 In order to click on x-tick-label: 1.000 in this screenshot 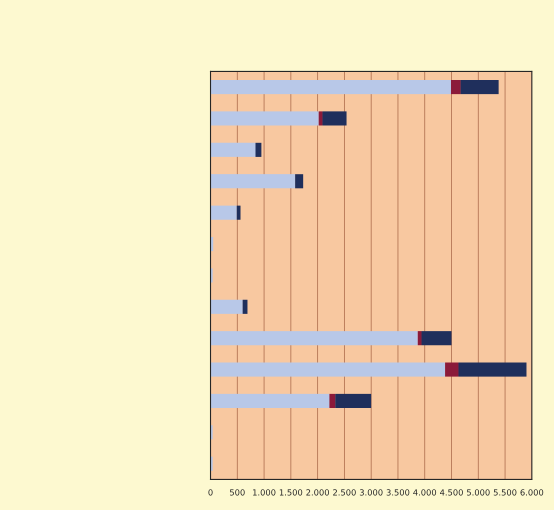, I will do `click(264, 492)`.